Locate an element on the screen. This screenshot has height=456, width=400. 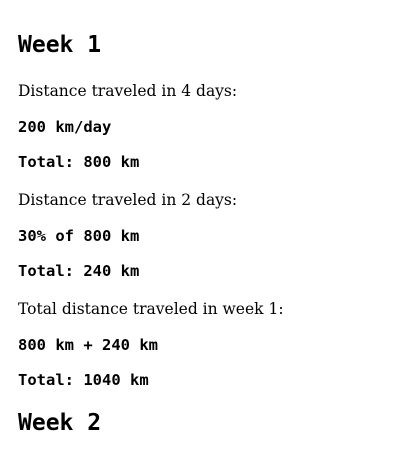
week-1-heading: Week 1 is located at coordinates (60, 45).